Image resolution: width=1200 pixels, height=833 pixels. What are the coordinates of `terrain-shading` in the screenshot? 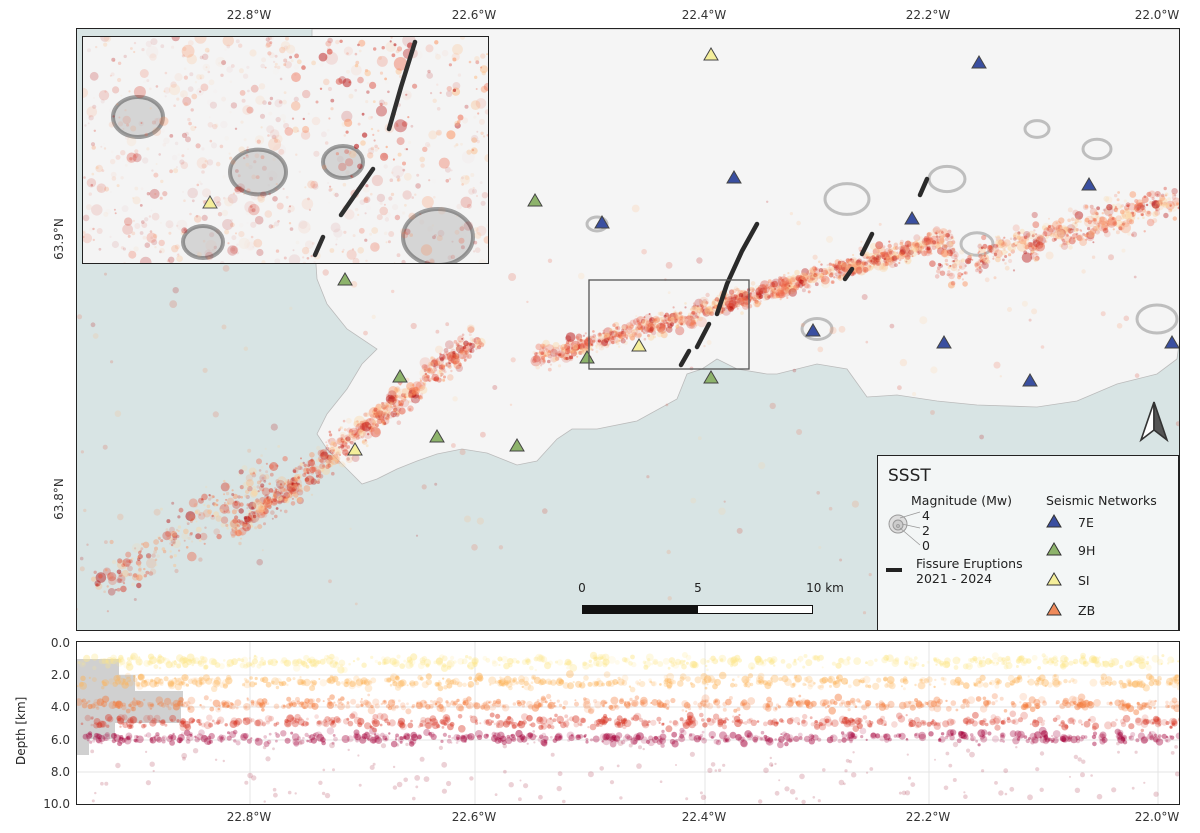 It's located at (882, 230).